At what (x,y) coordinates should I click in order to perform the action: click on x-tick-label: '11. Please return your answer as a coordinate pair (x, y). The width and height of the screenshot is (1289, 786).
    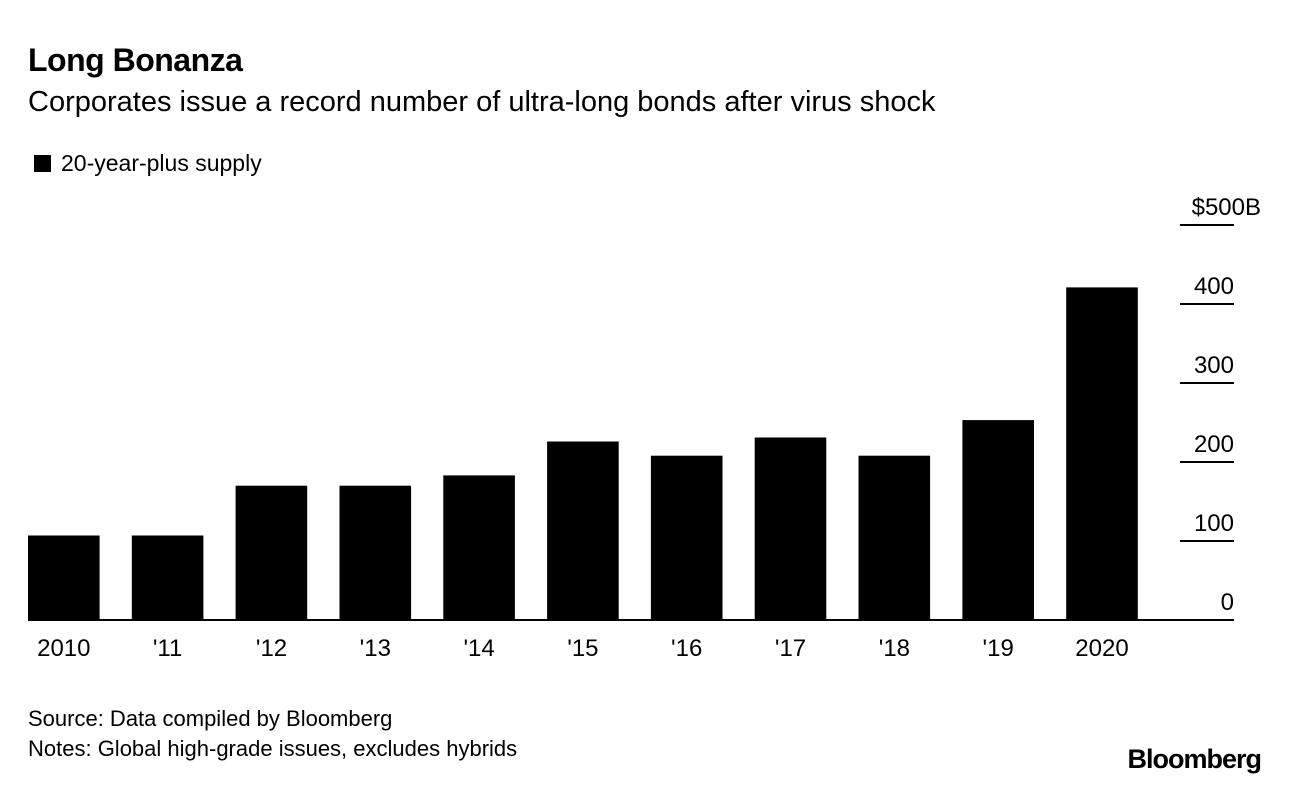
    Looking at the image, I should click on (168, 648).